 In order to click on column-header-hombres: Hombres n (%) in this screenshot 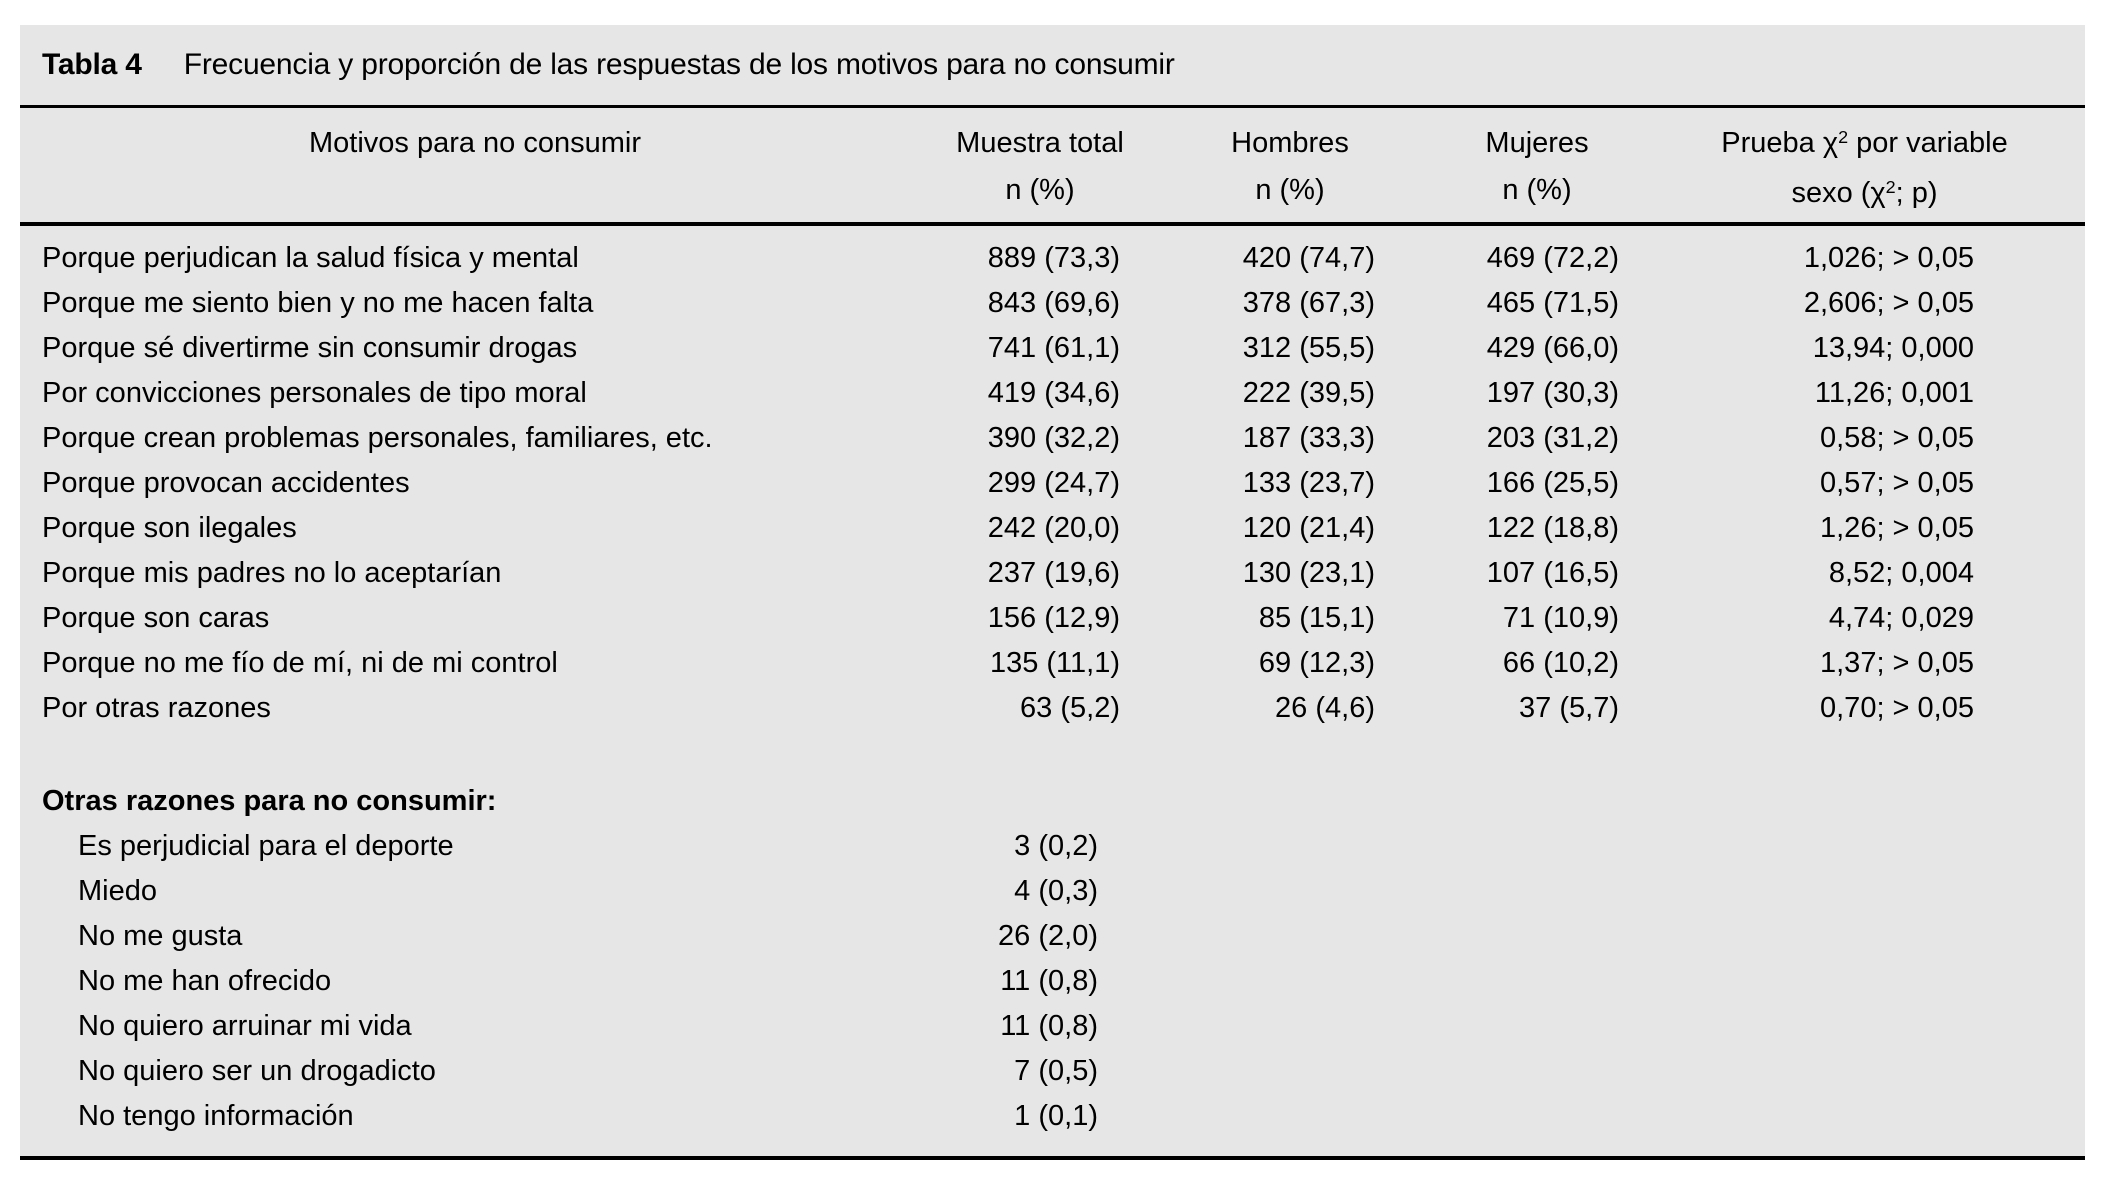, I will do `click(1290, 166)`.